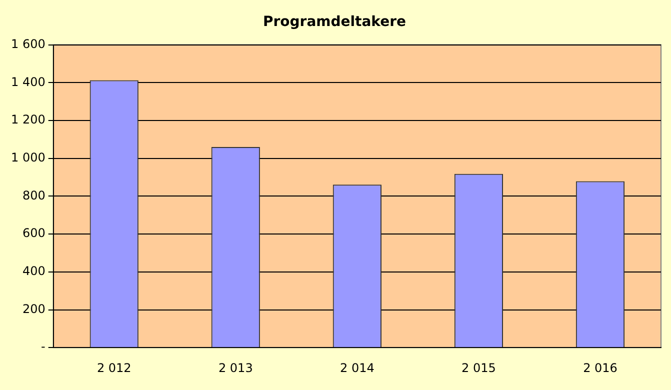  What do you see at coordinates (34, 195) in the screenshot?
I see `y-tick-label: 800` at bounding box center [34, 195].